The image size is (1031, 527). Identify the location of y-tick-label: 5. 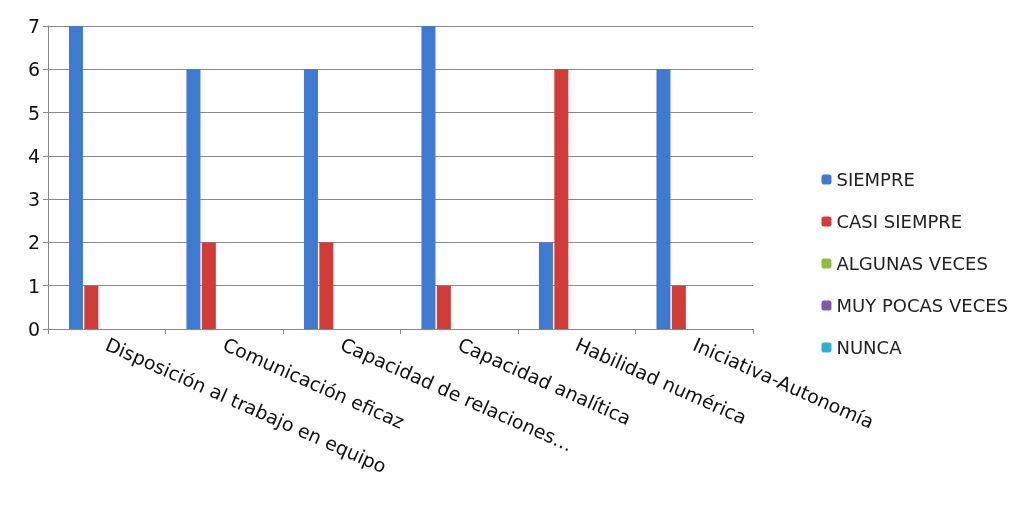
(33, 112).